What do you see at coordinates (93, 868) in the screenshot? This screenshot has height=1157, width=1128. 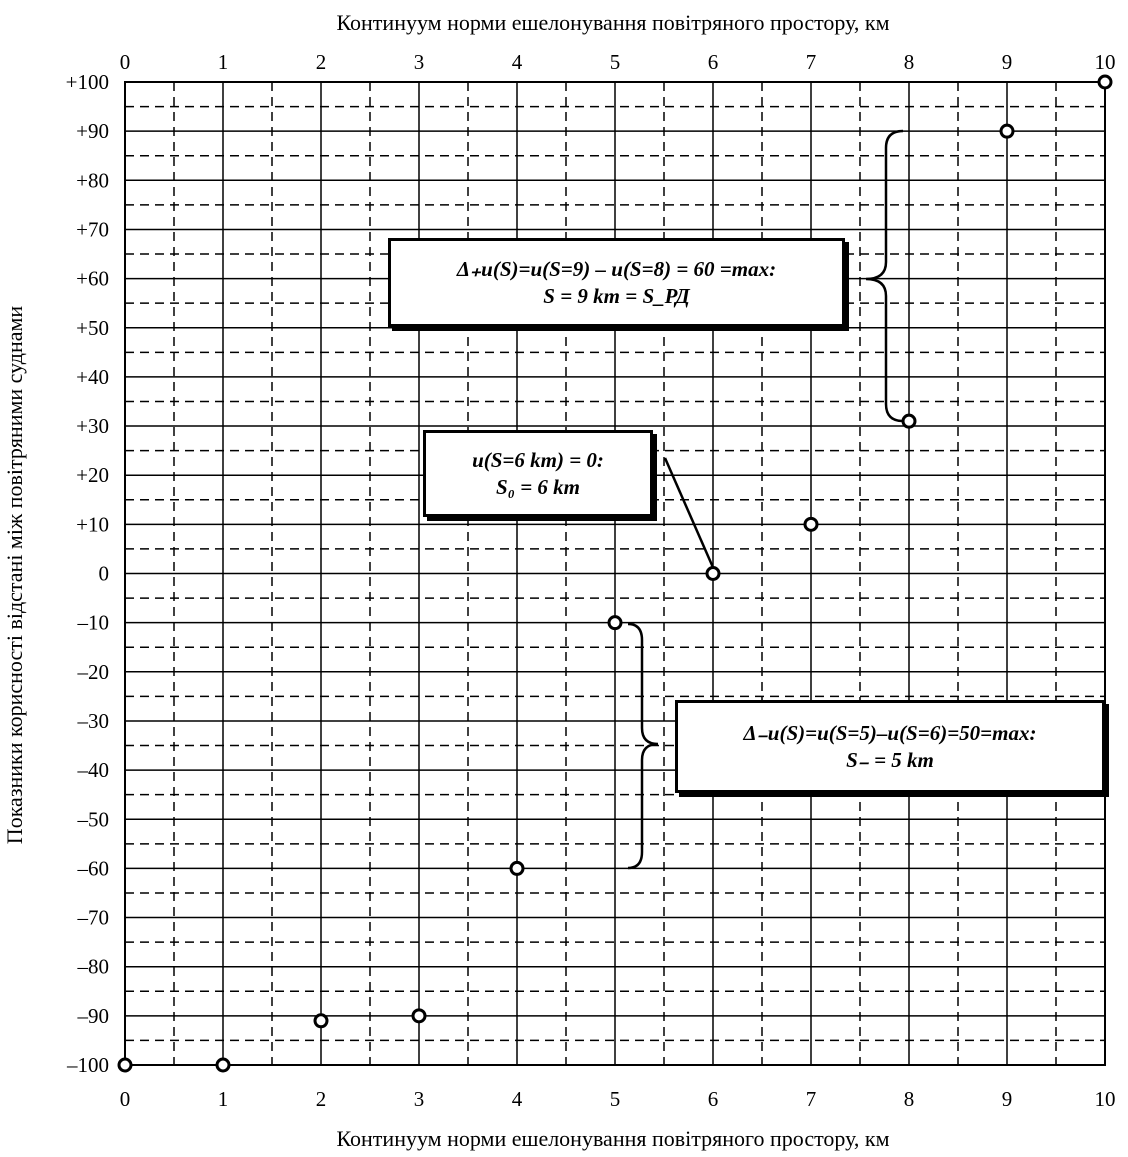 I see `y-tick-label: –60` at bounding box center [93, 868].